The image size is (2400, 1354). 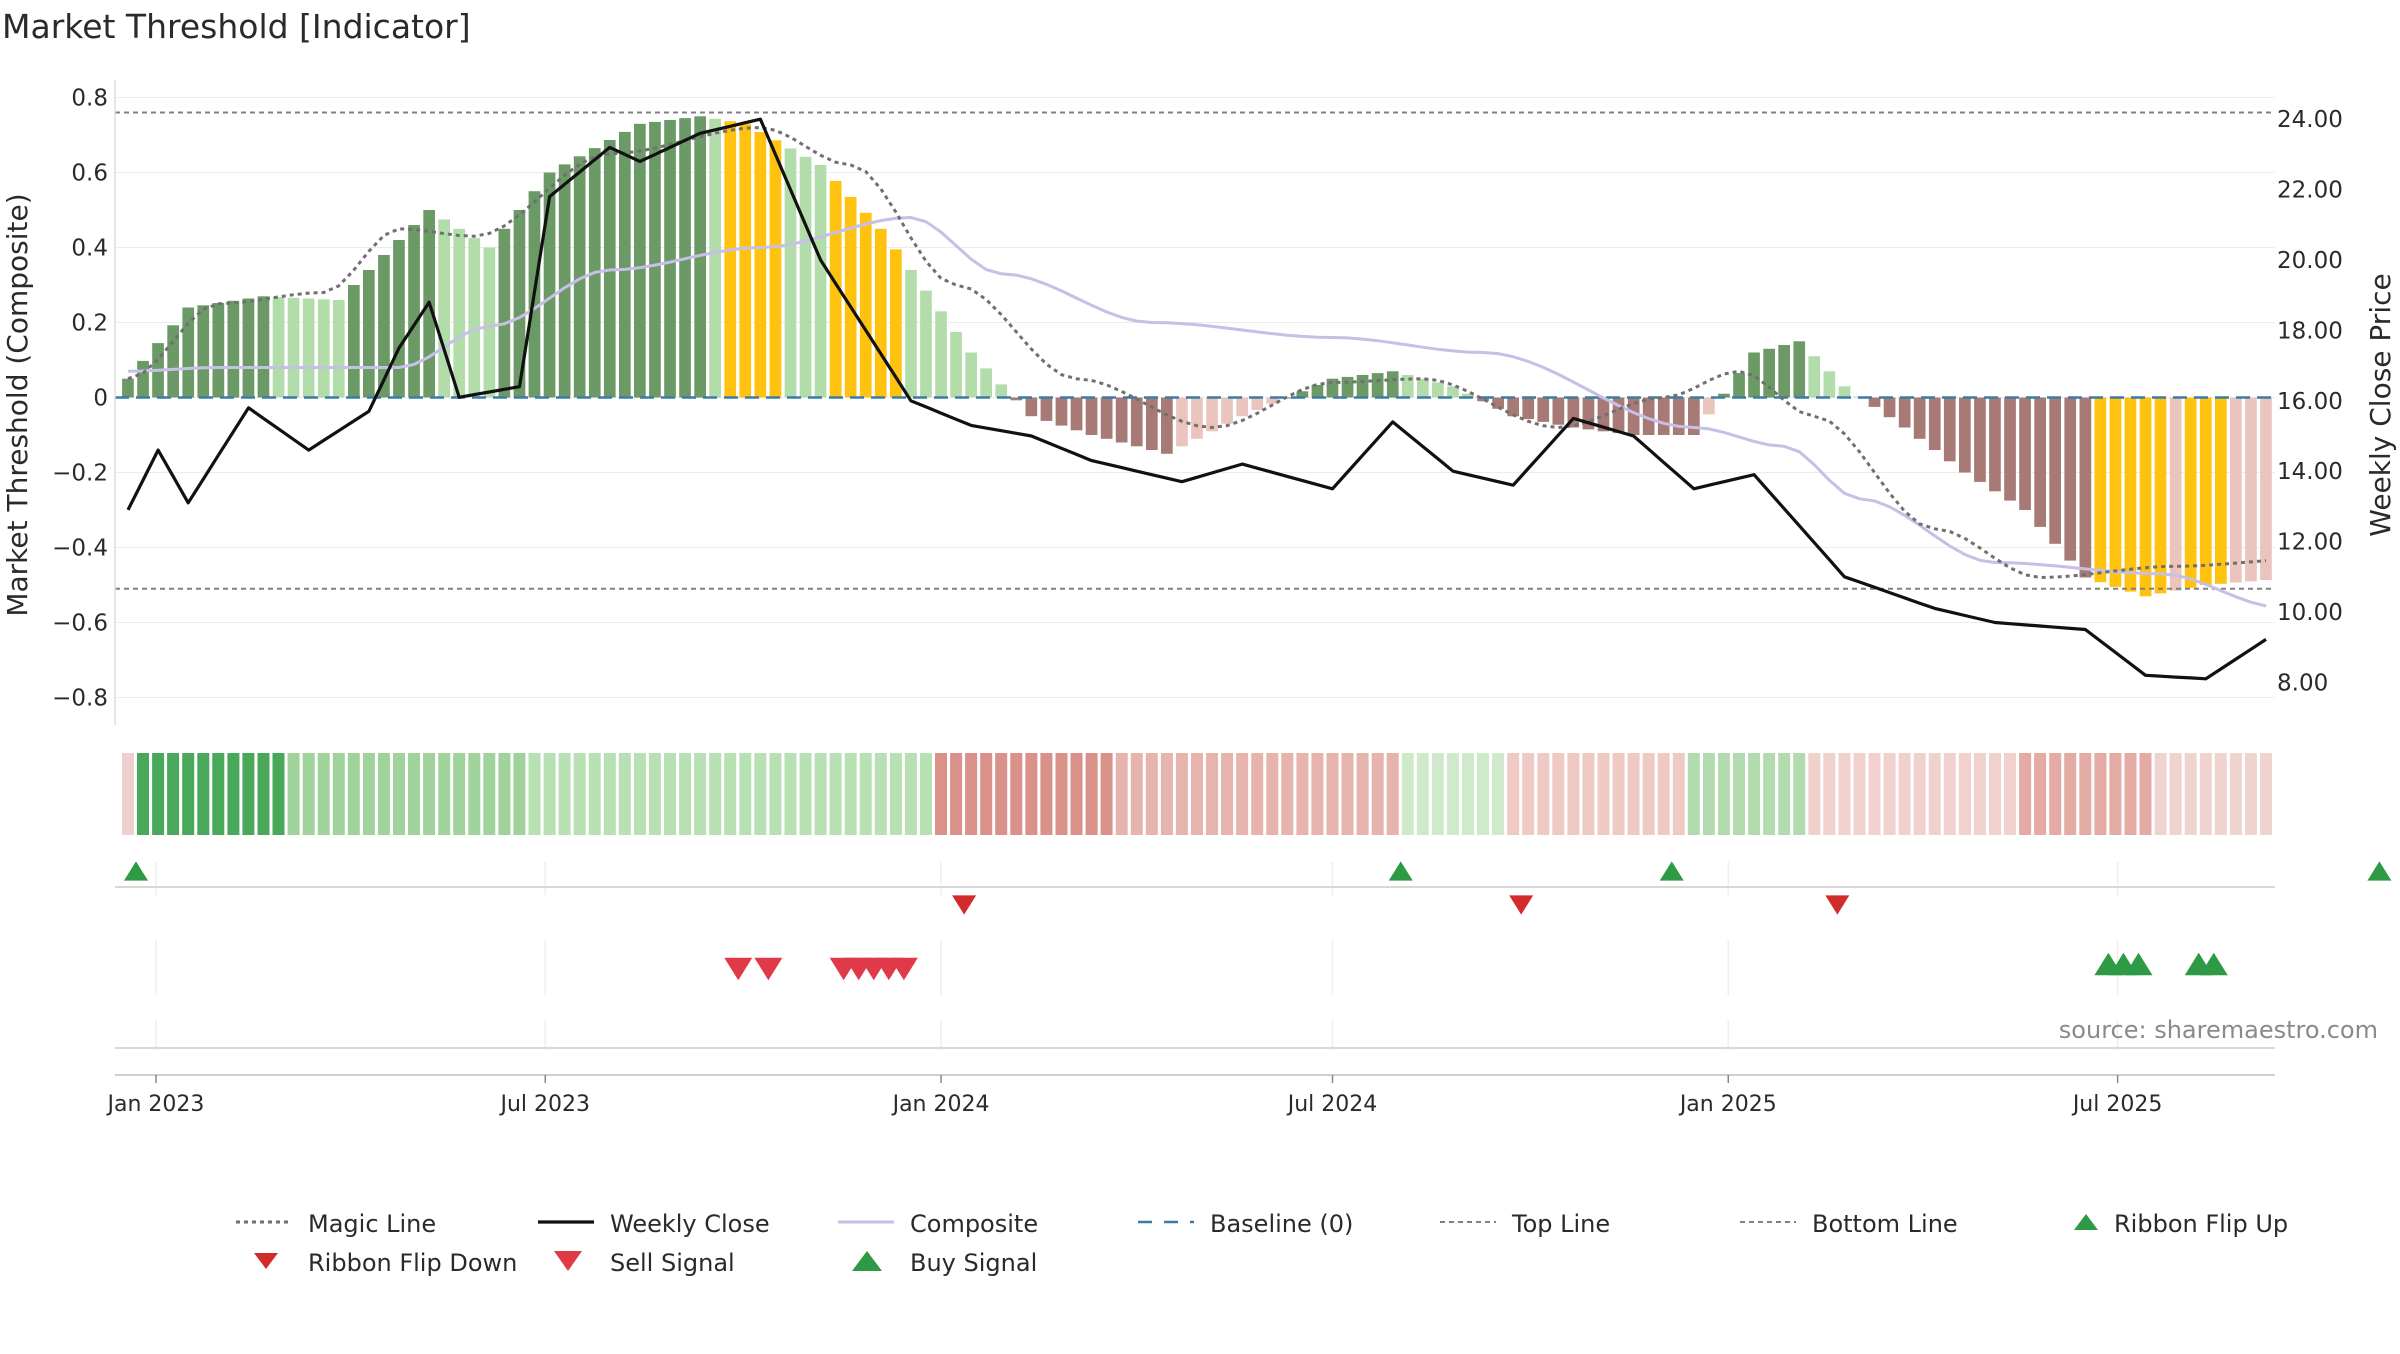 What do you see at coordinates (372, 1224) in the screenshot?
I see `legend-label: Magic Line` at bounding box center [372, 1224].